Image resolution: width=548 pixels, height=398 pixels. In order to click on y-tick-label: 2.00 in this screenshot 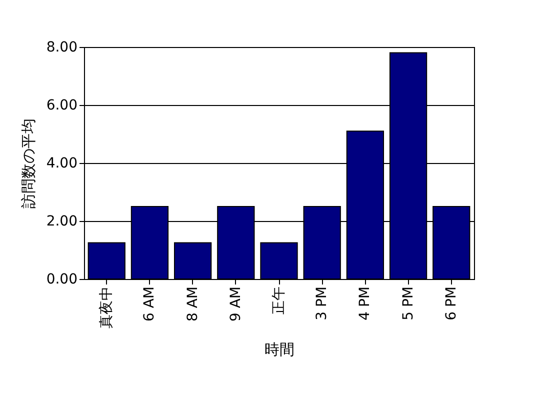, I will do `click(62, 222)`.